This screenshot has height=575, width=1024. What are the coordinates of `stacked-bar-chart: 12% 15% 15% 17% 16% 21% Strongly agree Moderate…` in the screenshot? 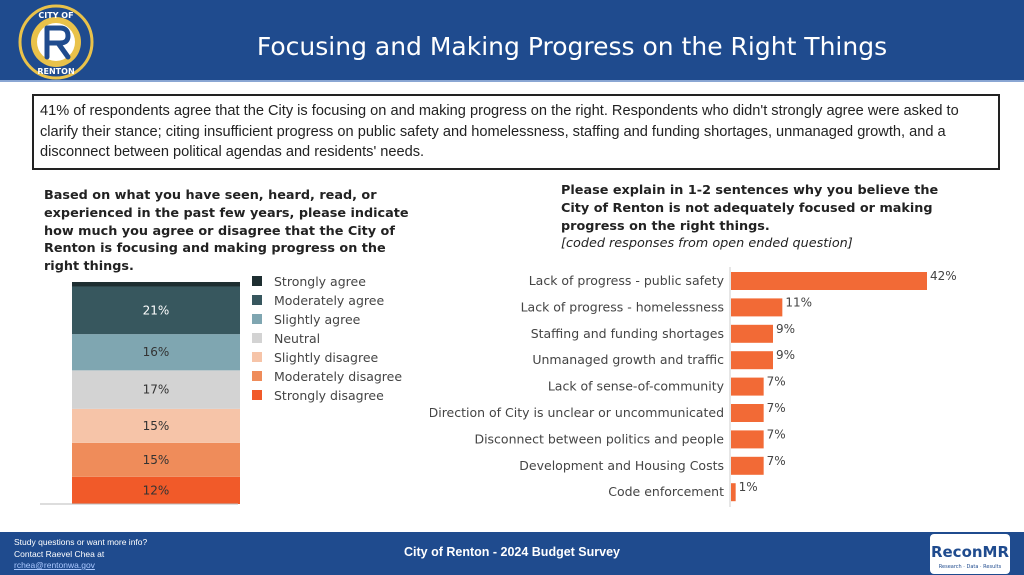 It's located at (221, 389).